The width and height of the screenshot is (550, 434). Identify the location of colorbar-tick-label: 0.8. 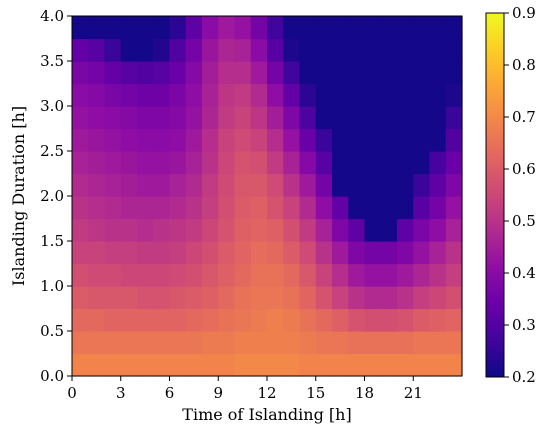
(524, 65).